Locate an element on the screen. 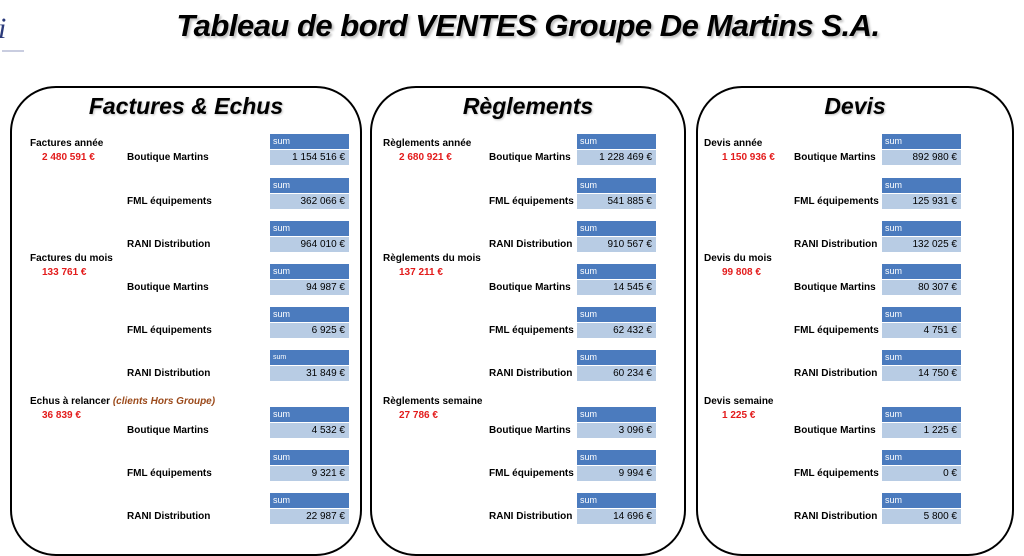 The image size is (1024, 556). sum-value-cell: 31 849 € is located at coordinates (309, 373).